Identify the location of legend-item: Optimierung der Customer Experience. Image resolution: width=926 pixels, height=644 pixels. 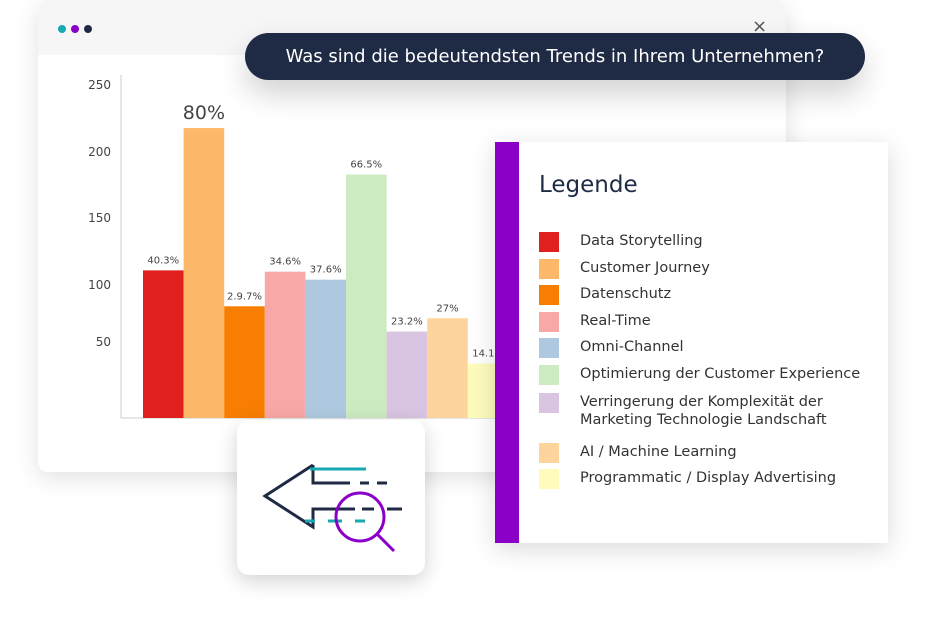
(709, 374).